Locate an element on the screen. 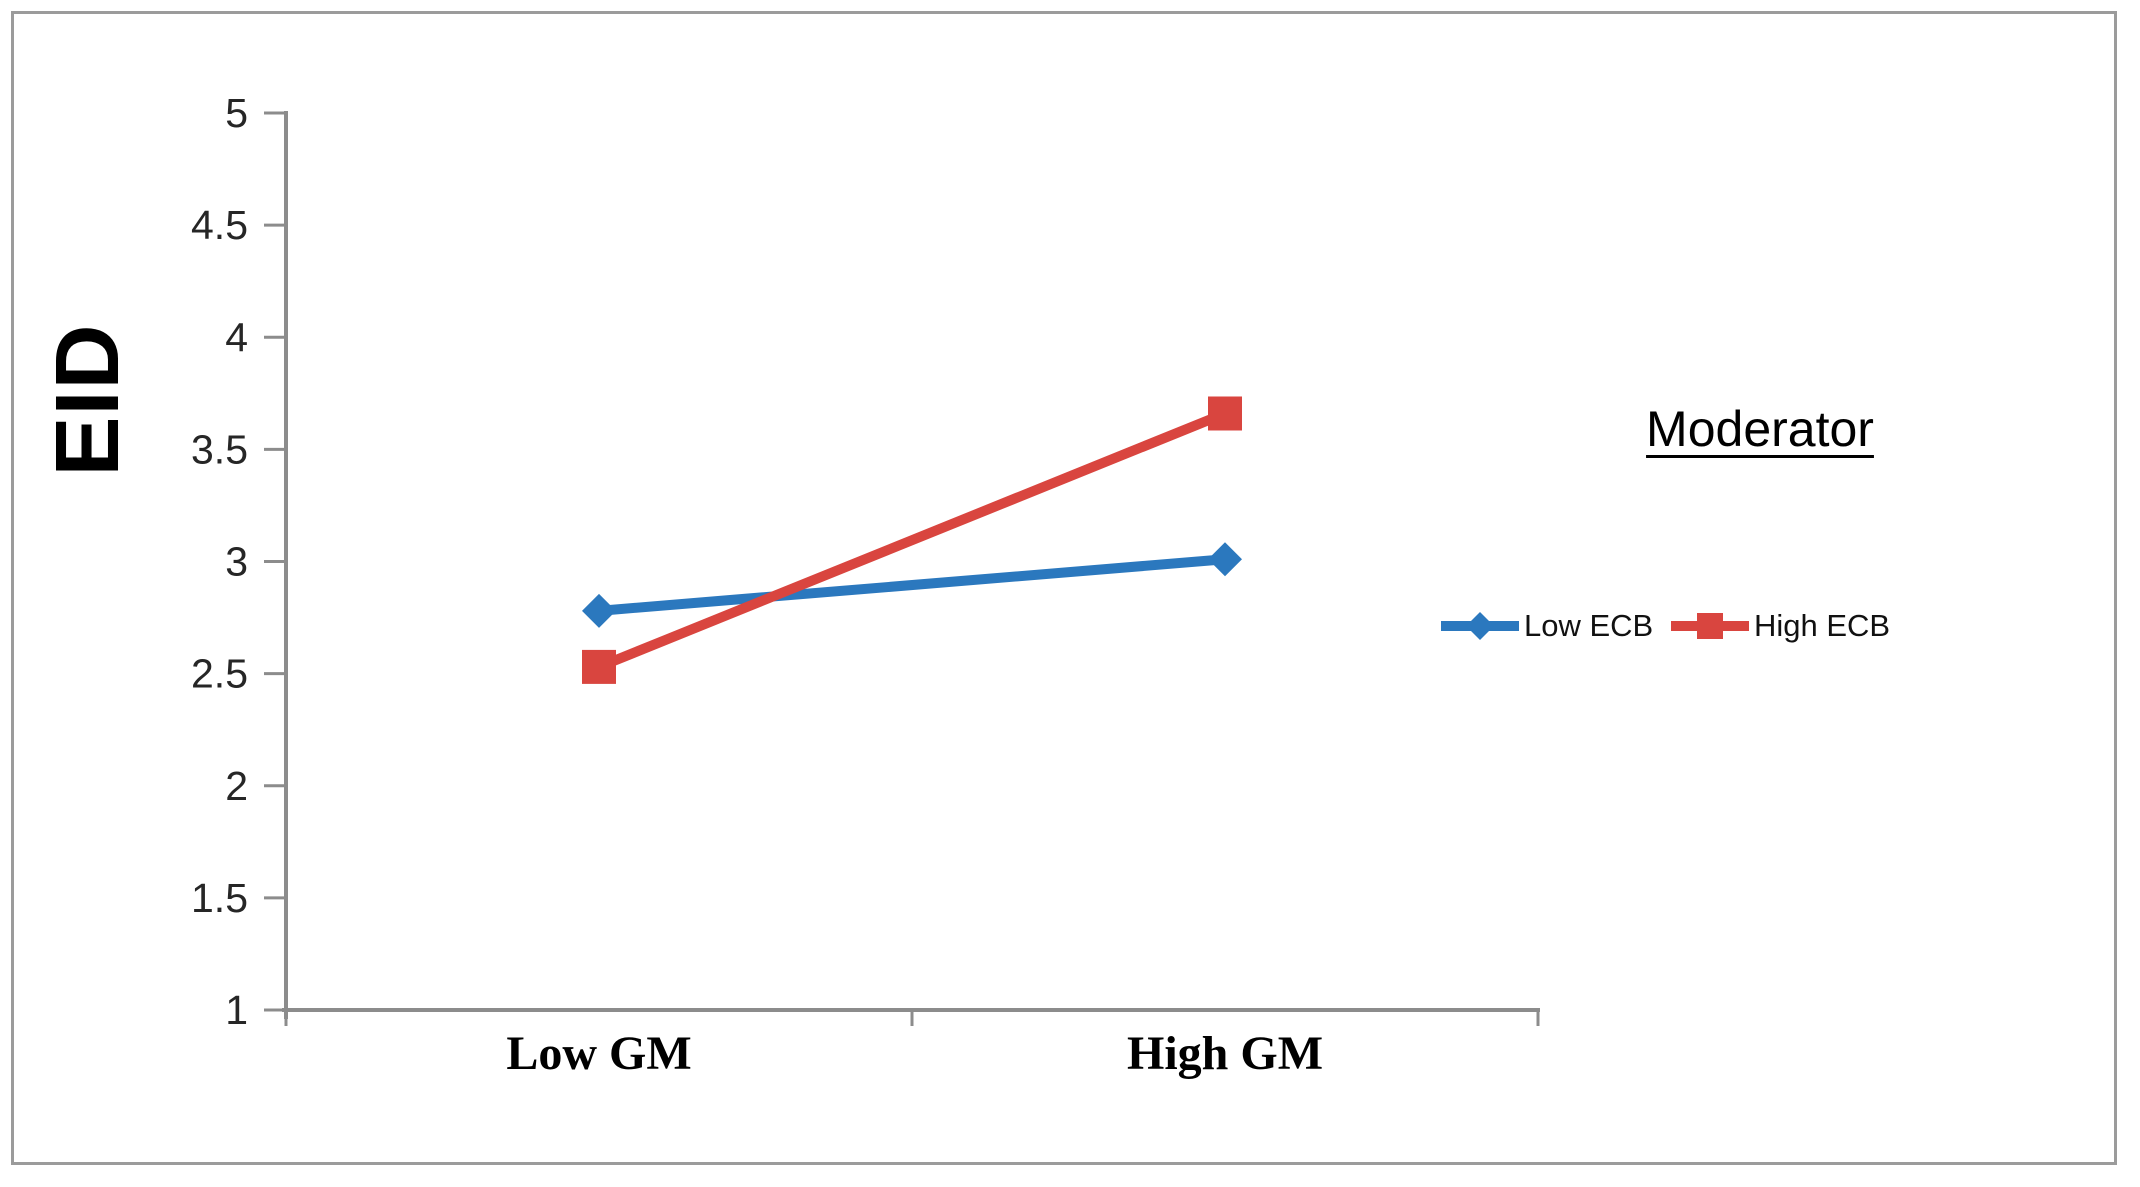 This screenshot has height=1187, width=2140. diamond-marker-icon is located at coordinates (1480, 626).